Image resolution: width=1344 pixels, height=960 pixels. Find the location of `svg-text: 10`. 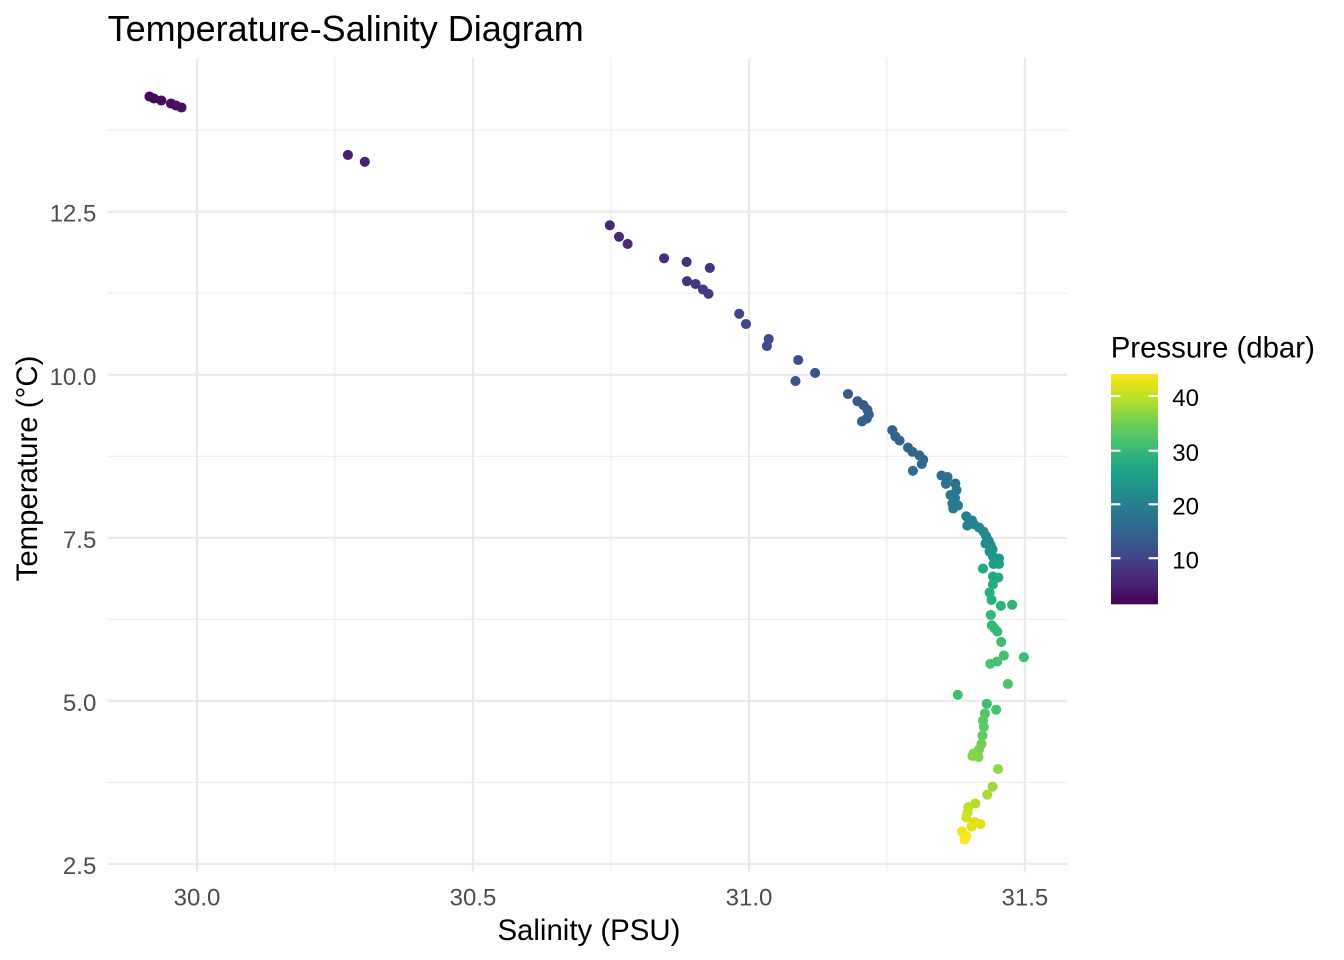

svg-text: 10 is located at coordinates (1185, 560).